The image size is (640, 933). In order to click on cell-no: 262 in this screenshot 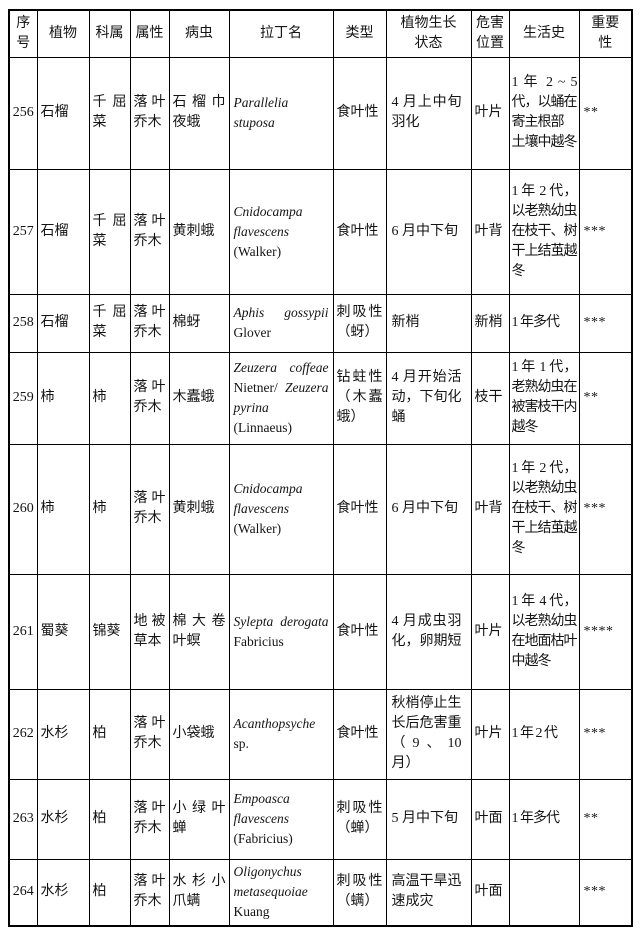, I will do `click(23, 734)`.